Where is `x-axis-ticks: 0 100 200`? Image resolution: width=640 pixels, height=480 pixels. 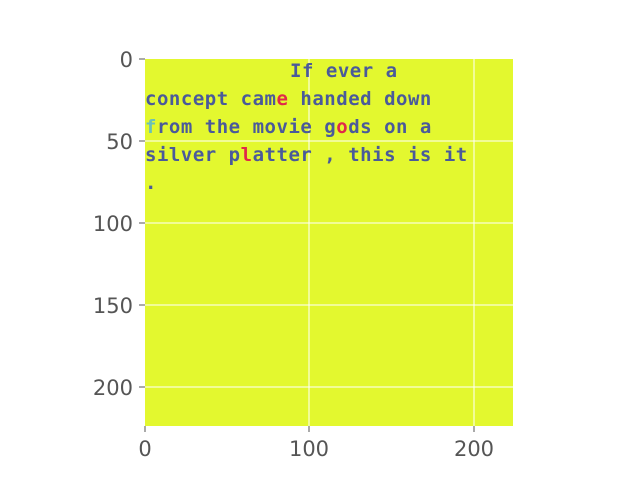 x-axis-ticks: 0 100 200 is located at coordinates (316, 443).